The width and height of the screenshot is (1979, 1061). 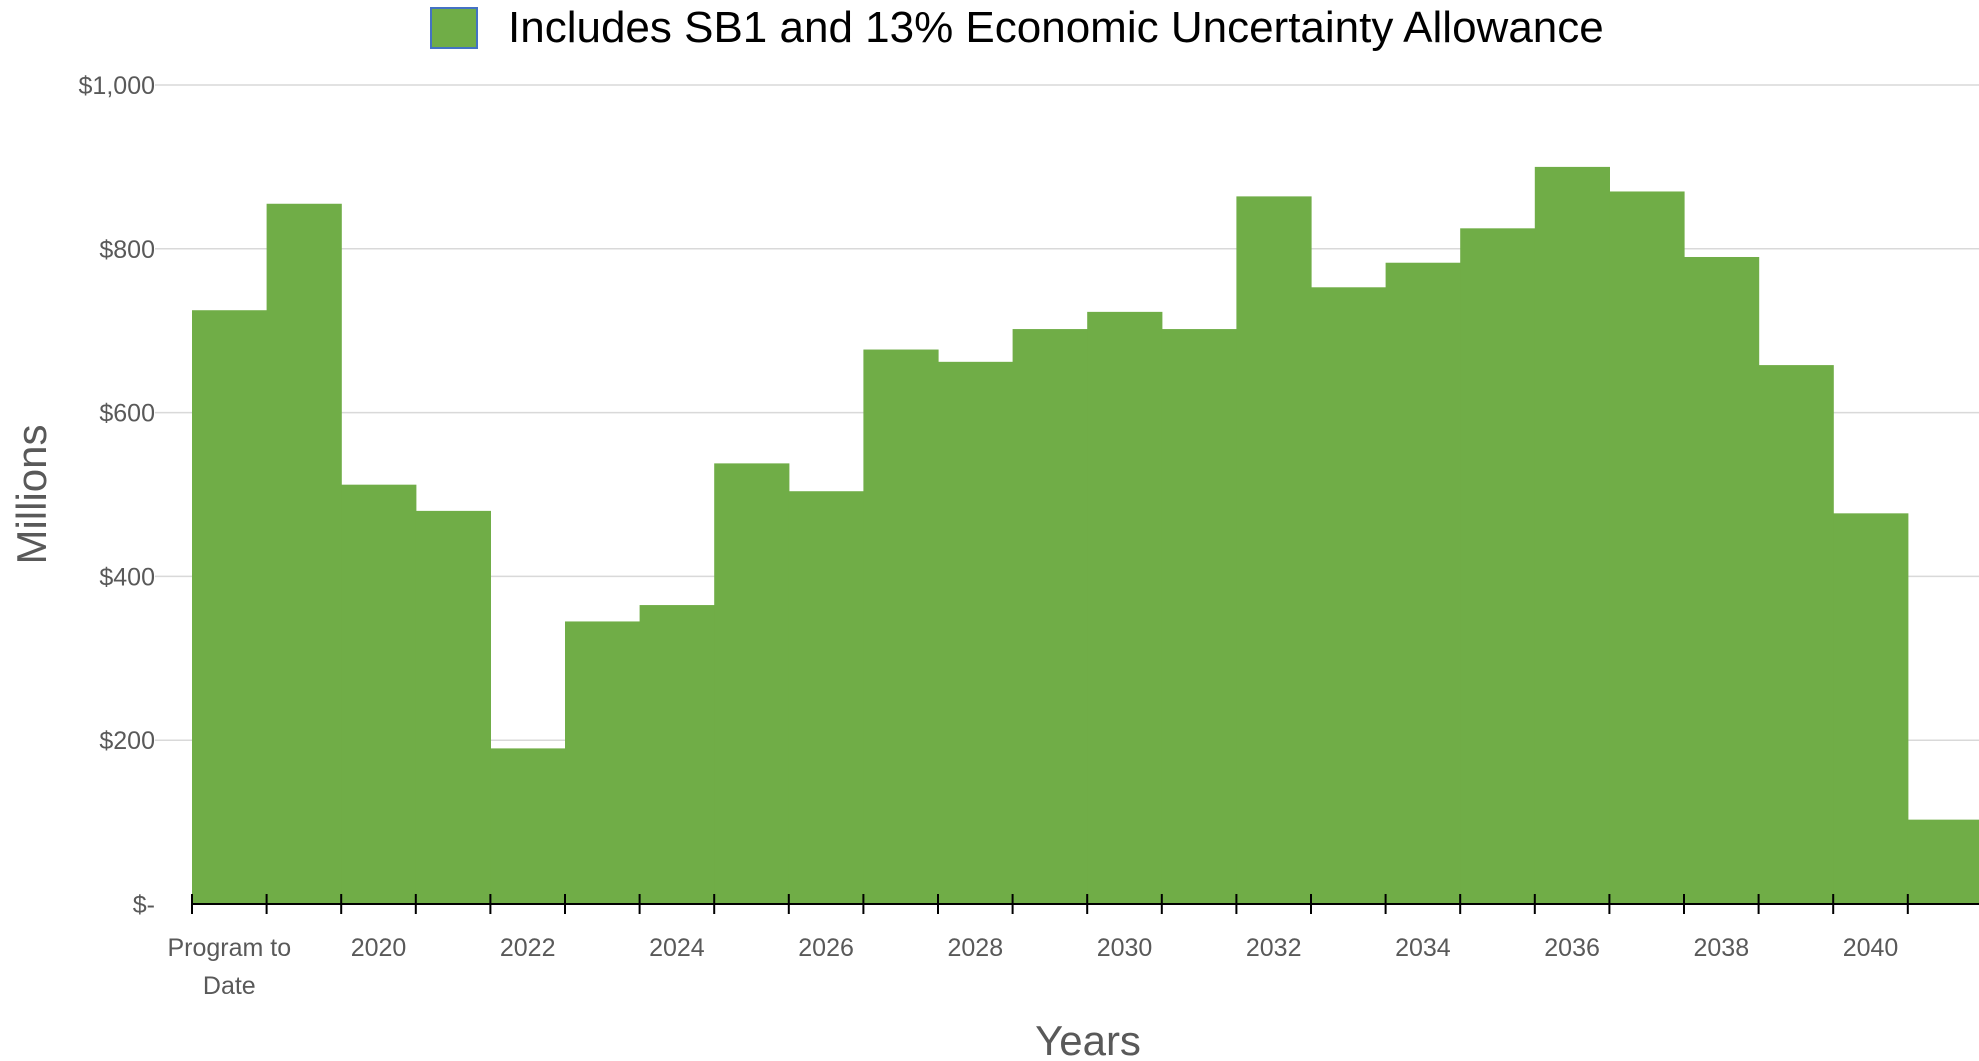 What do you see at coordinates (528, 948) in the screenshot?
I see `x-tick-label: 2022` at bounding box center [528, 948].